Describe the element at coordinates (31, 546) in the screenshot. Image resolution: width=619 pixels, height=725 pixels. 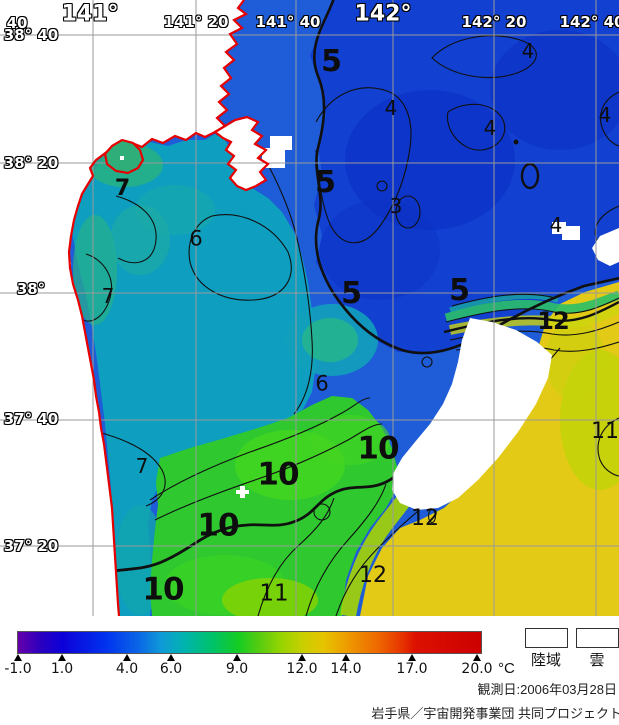
I see `axis-label-latitude: 37° 20` at that location.